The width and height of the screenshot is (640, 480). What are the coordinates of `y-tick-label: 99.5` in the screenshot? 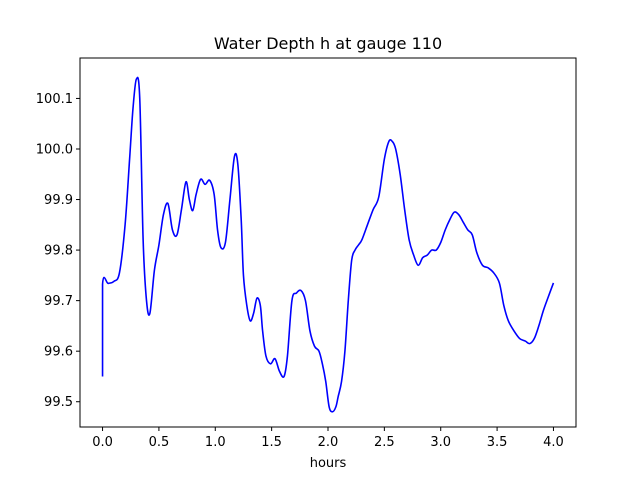 It's located at (58, 402).